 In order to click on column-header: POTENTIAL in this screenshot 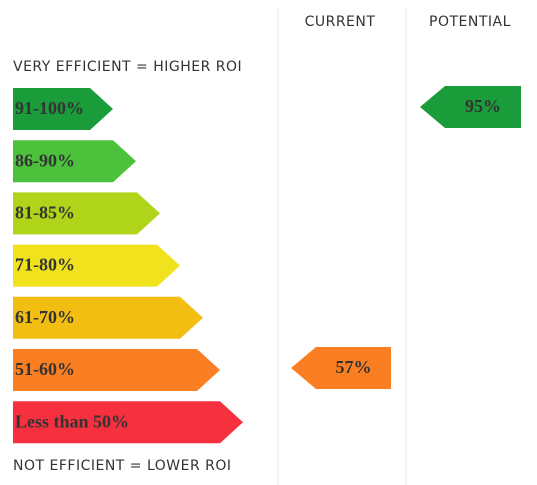, I will do `click(470, 22)`.